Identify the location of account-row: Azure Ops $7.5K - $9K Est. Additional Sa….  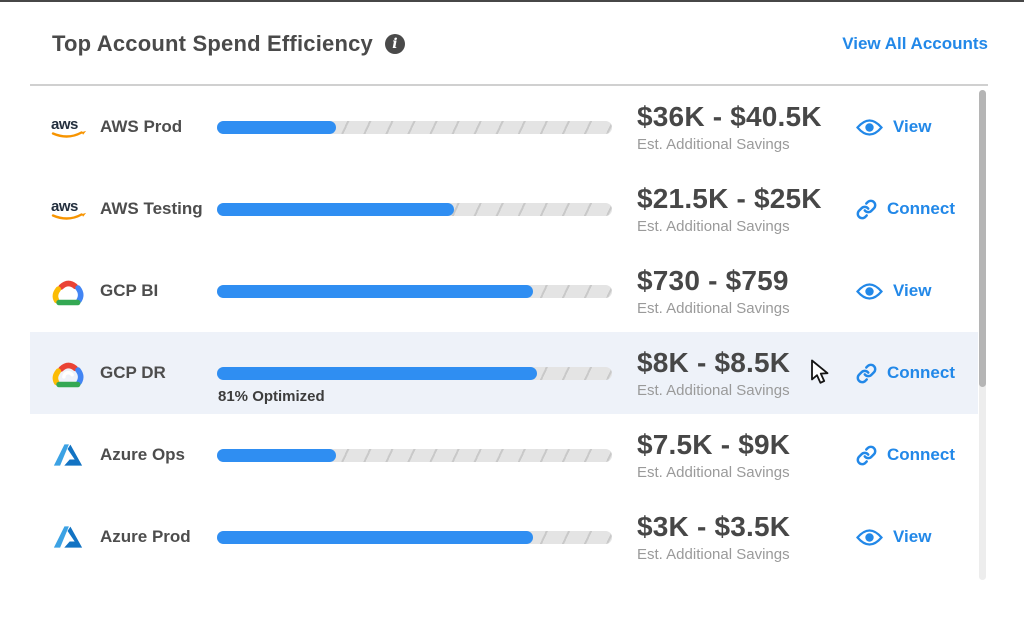
(504, 455).